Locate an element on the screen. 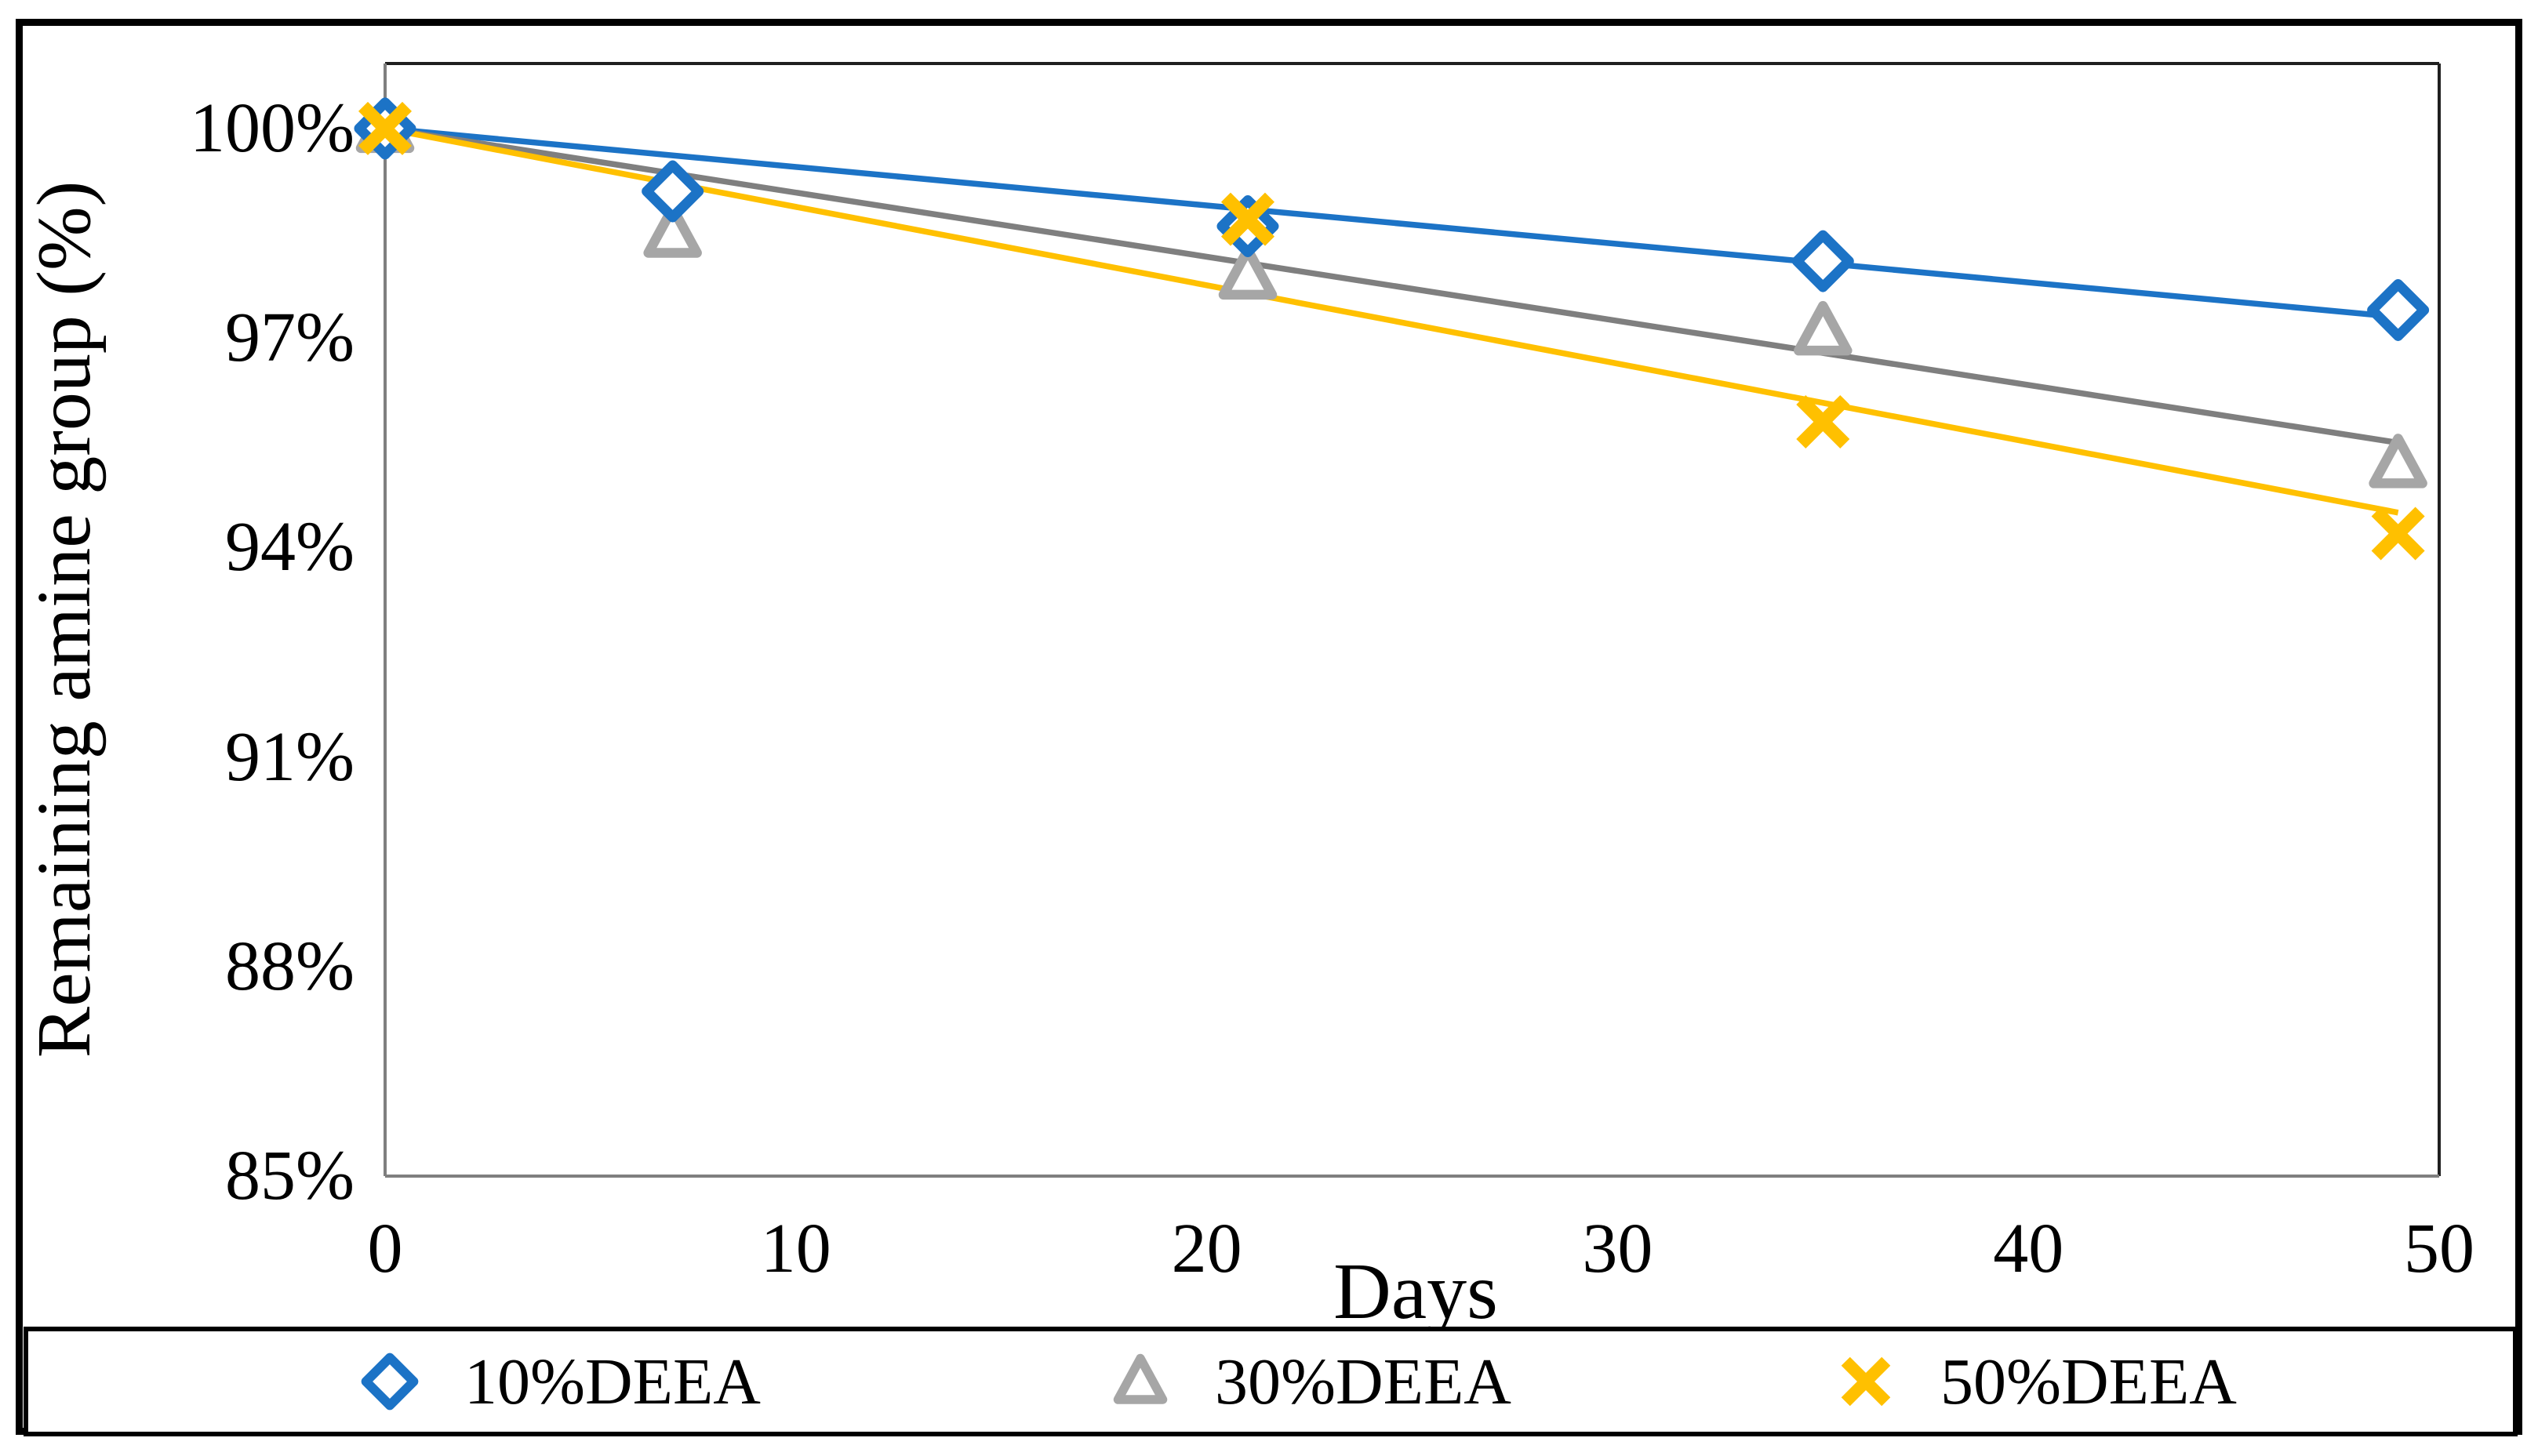 The height and width of the screenshot is (1456, 2538). y-tick-label: 88% is located at coordinates (290, 966).